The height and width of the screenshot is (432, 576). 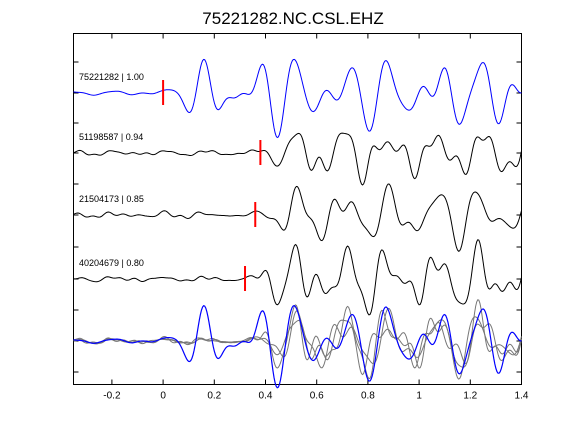 I want to click on trace-label: 40204679 | 0.80, so click(x=111, y=263).